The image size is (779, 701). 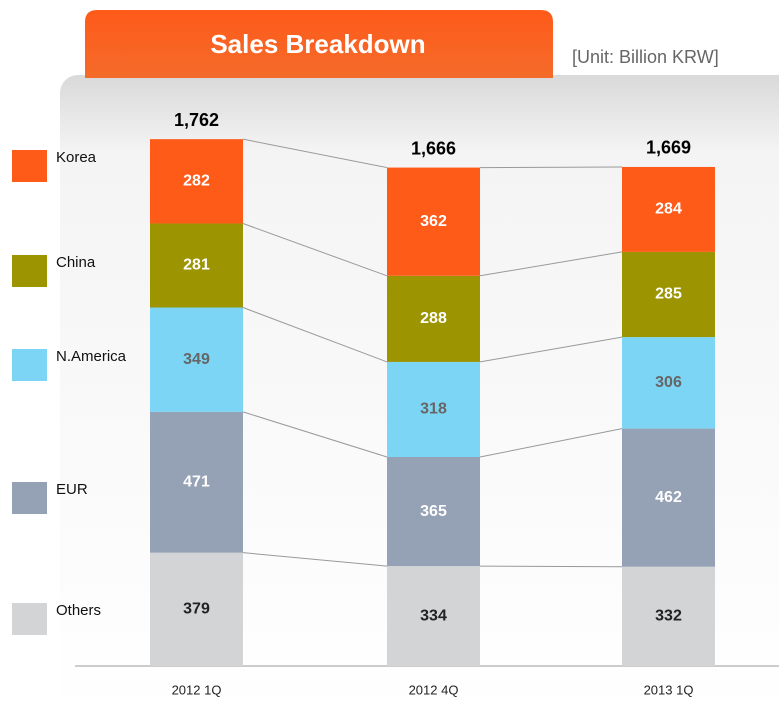 I want to click on value-label: 284, so click(x=668, y=209).